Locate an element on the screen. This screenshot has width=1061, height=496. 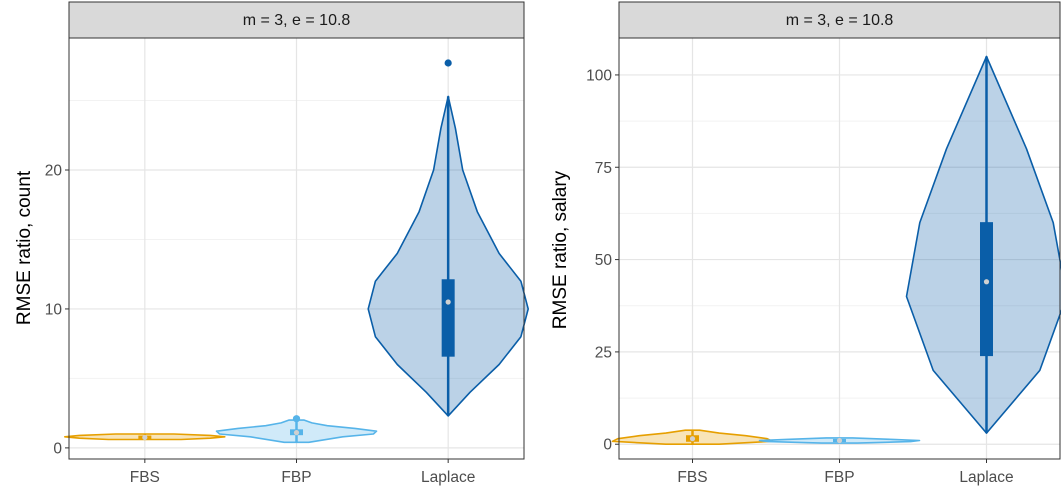
y-tick-label: 50 is located at coordinates (604, 260).